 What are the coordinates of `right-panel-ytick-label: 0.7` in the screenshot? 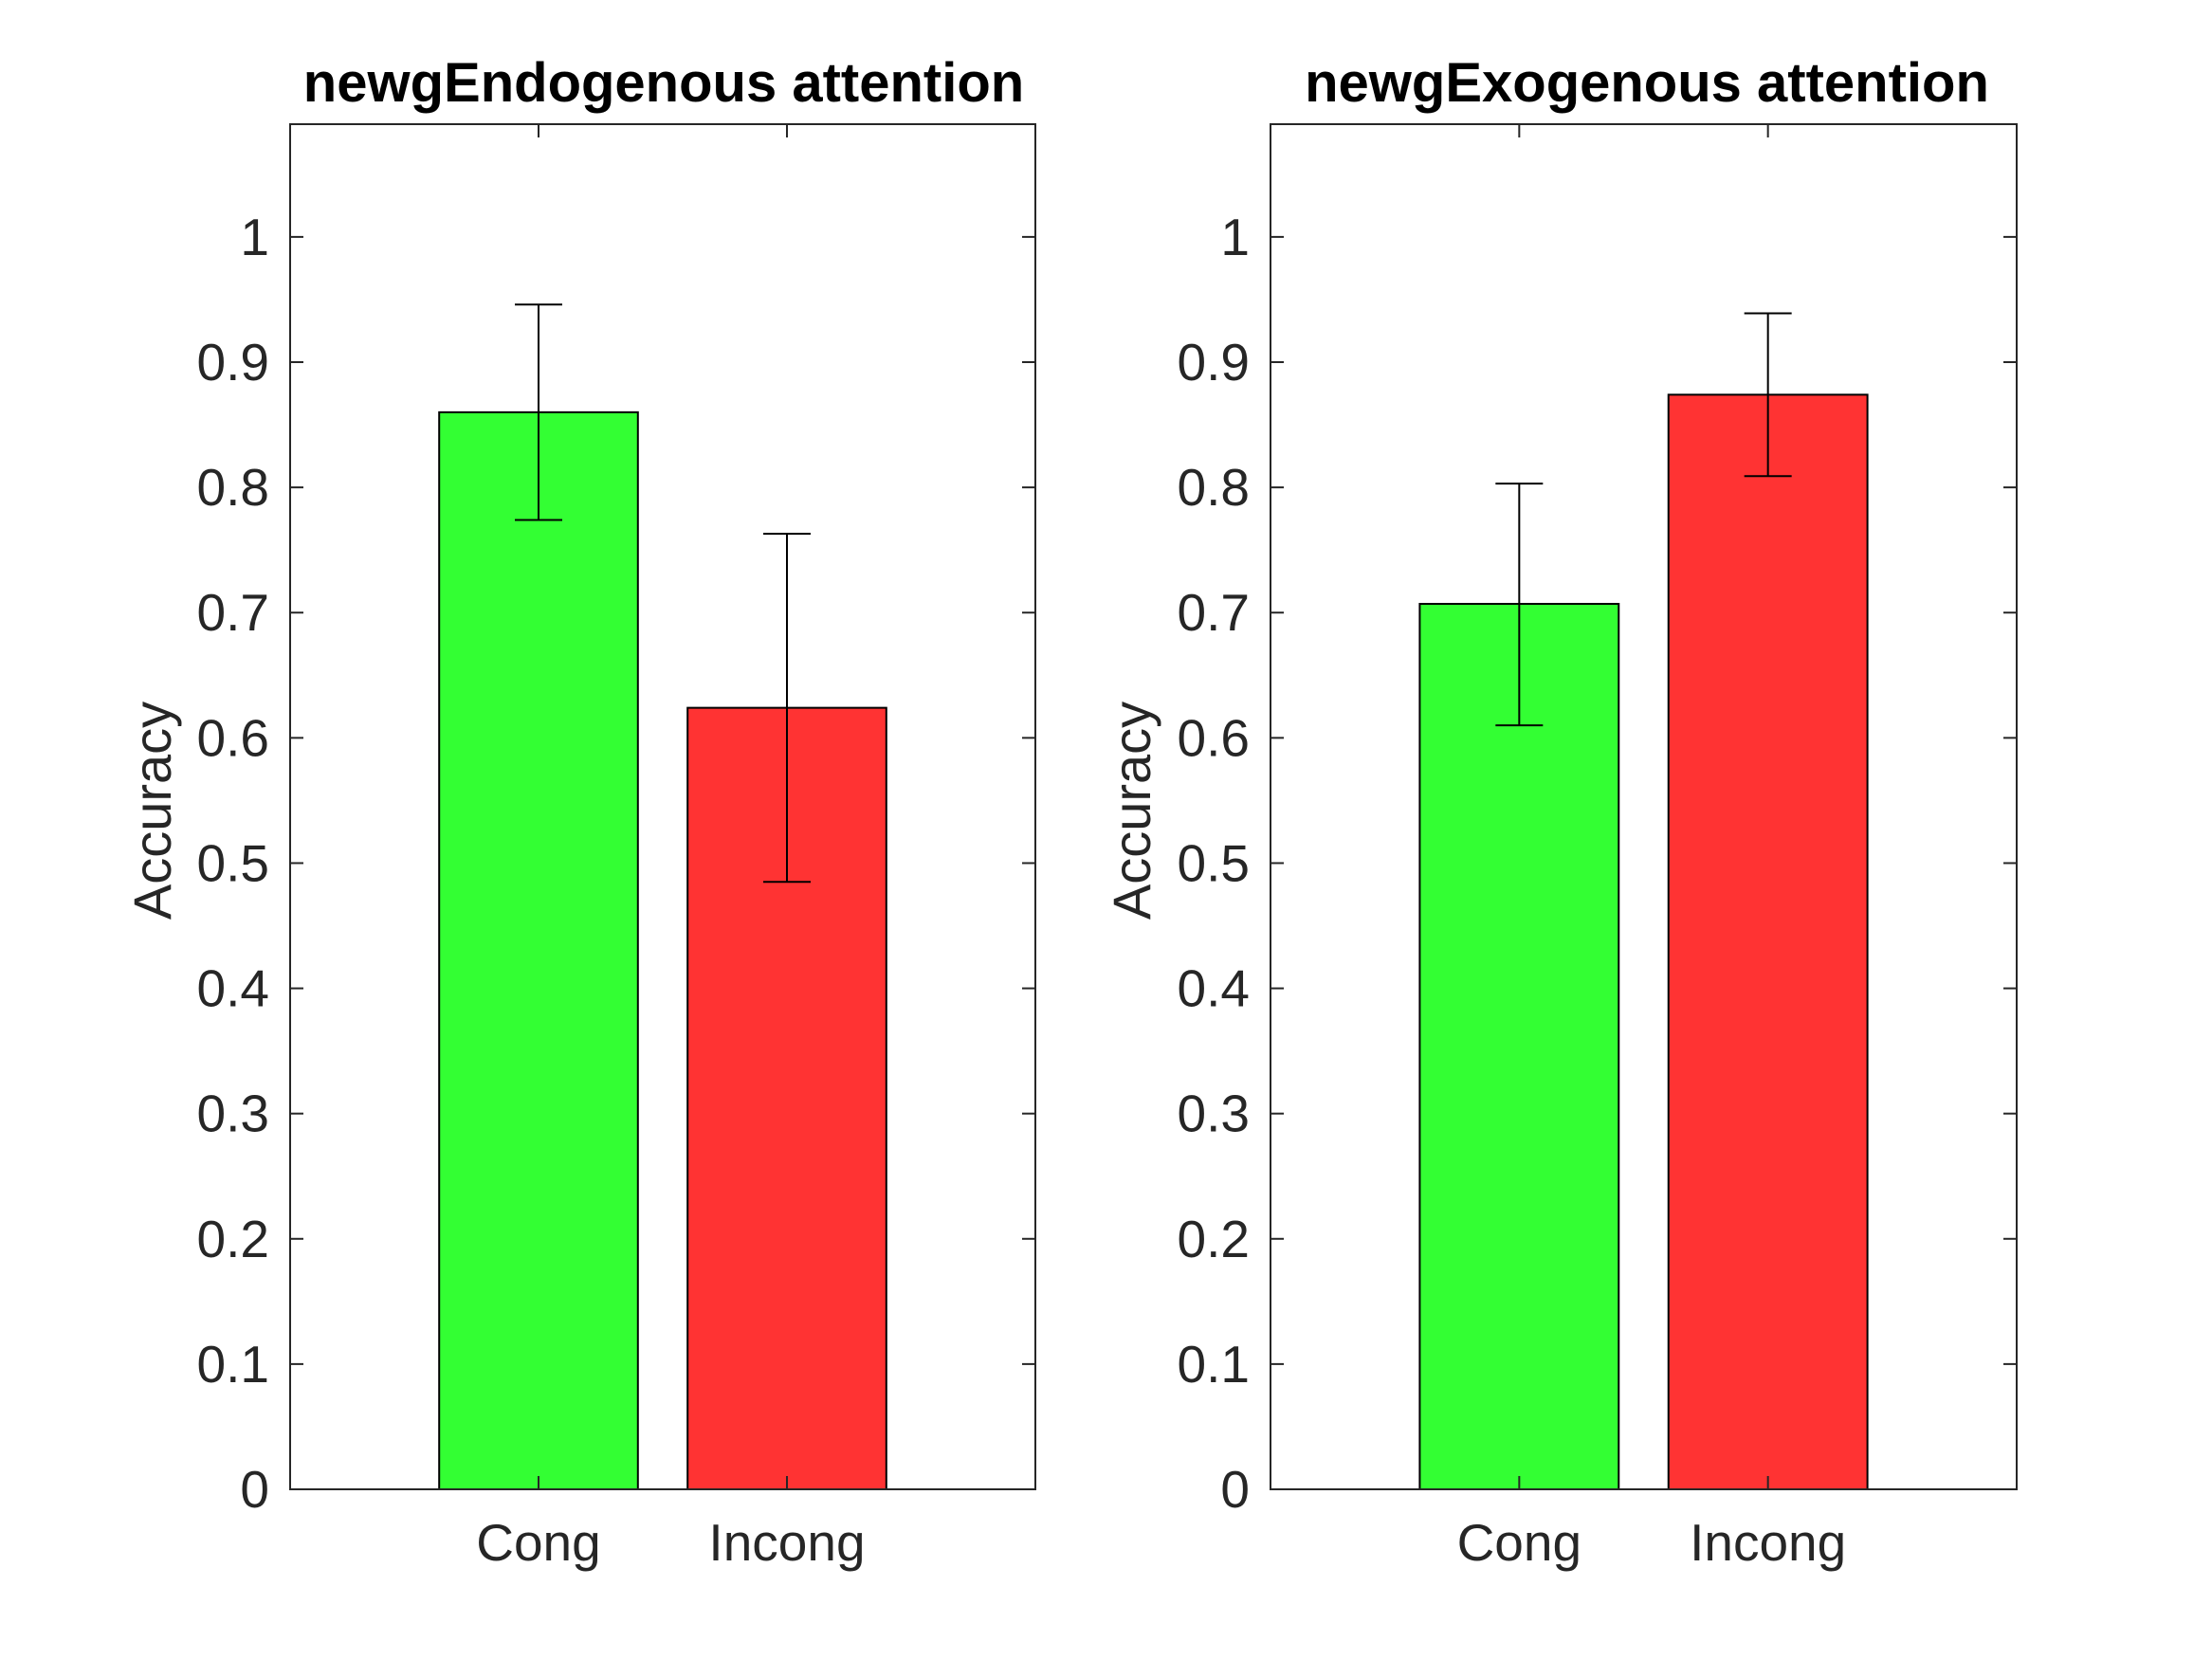 It's located at (1214, 612).